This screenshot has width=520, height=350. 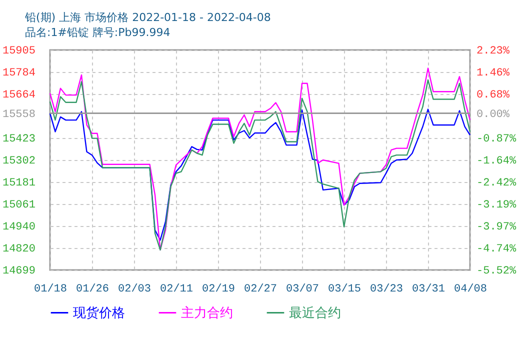 What do you see at coordinates (471, 290) in the screenshot?
I see `x-tick-label: 04/08` at bounding box center [471, 290].